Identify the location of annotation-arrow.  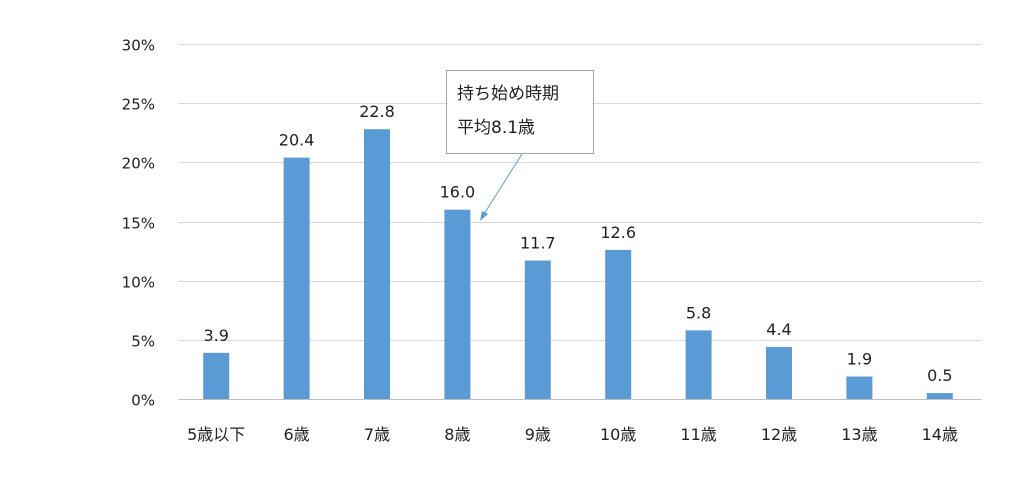
(501, 187).